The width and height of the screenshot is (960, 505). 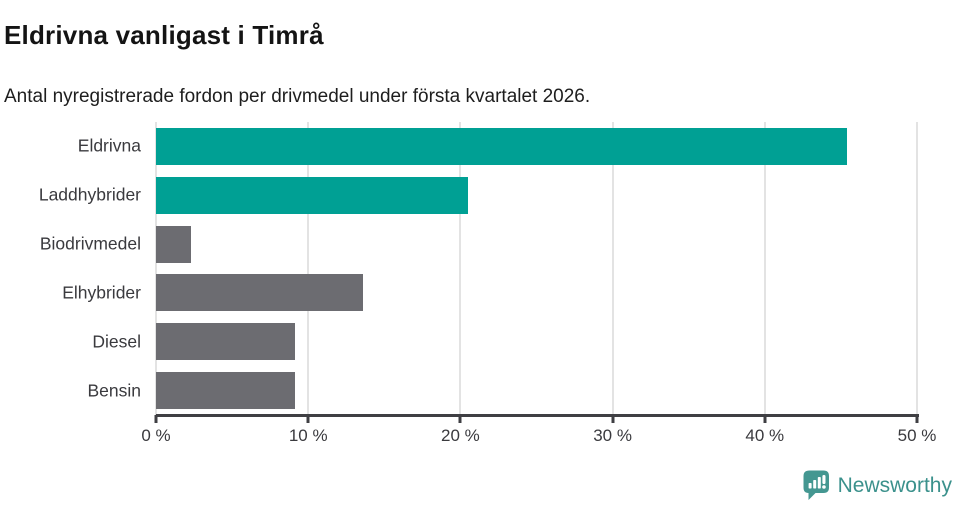 I want to click on category-label: Elhybrider, so click(x=101, y=292).